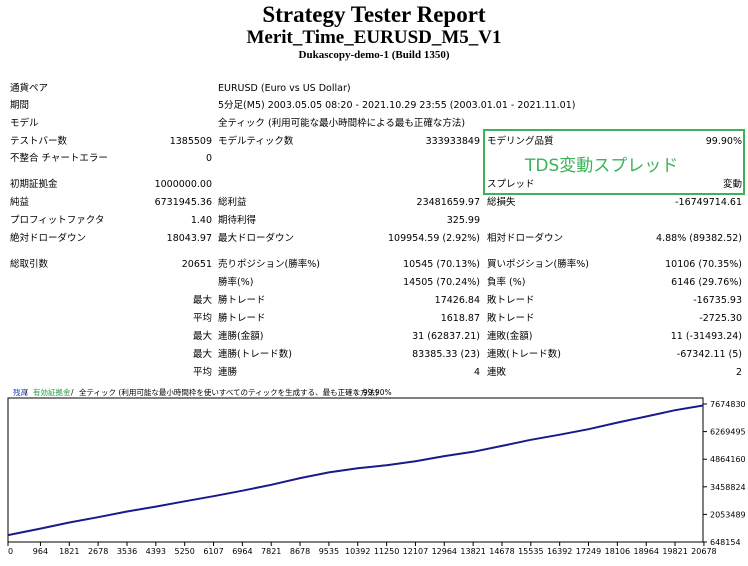 This screenshot has width=748, height=566. I want to click on period-label: 期間, so click(20, 105).